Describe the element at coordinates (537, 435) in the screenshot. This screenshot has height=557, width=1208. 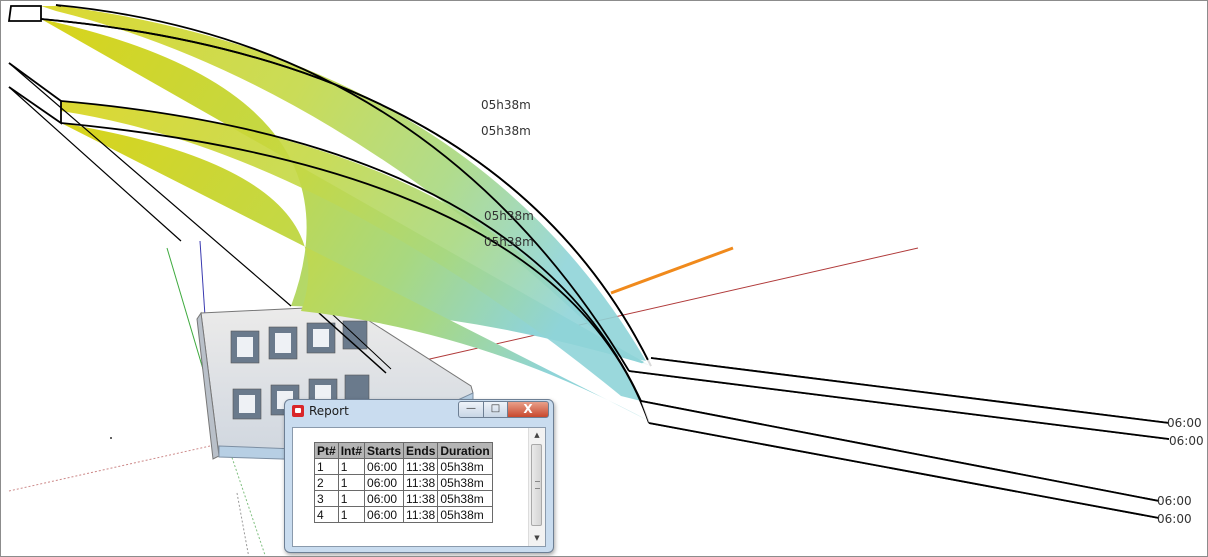
I see `scroll-up-arrow-icon: ▲` at that location.